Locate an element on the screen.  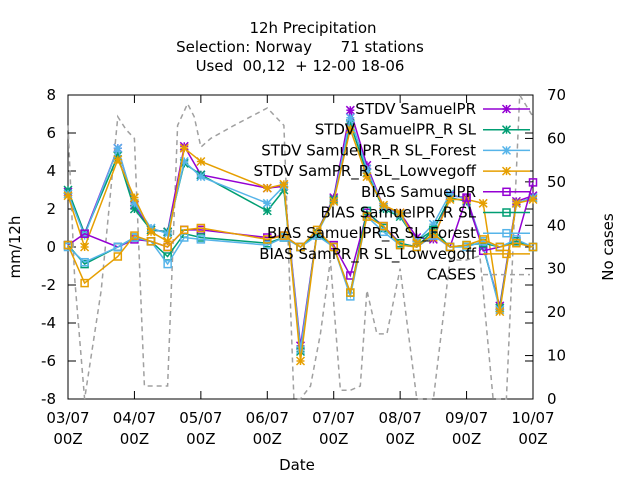
legend-label: BIAS SamuelPR is located at coordinates (418, 192).